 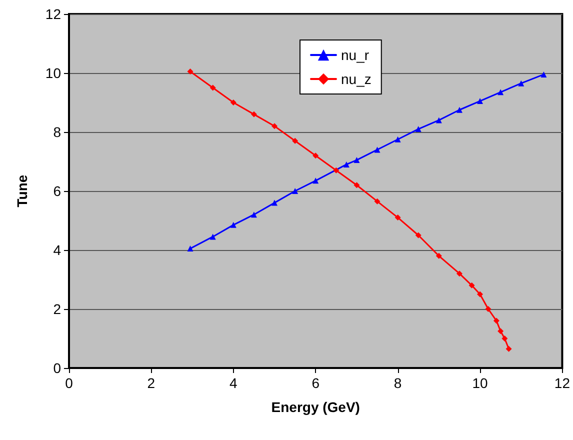 What do you see at coordinates (57, 309) in the screenshot?
I see `y-tick-label: 2` at bounding box center [57, 309].